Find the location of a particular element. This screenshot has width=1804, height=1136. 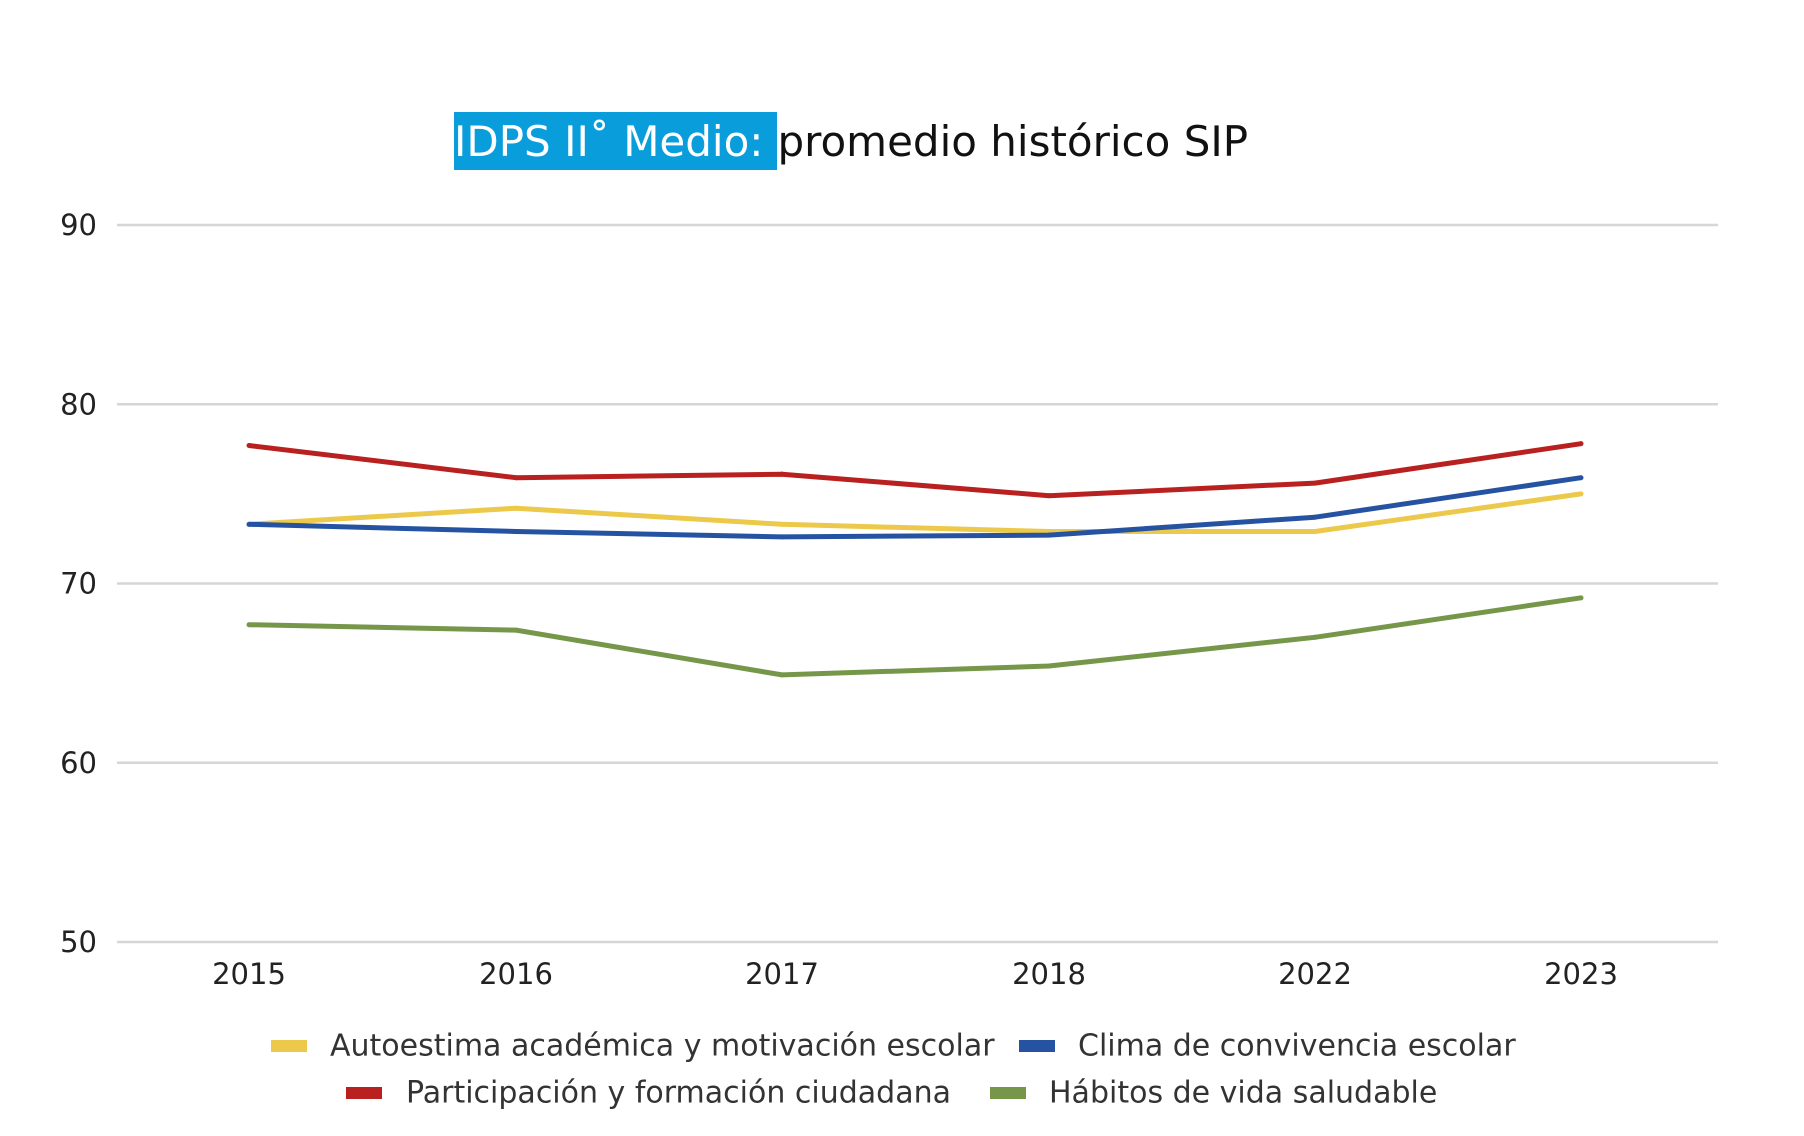

y-tick-label: 90 is located at coordinates (78, 225).